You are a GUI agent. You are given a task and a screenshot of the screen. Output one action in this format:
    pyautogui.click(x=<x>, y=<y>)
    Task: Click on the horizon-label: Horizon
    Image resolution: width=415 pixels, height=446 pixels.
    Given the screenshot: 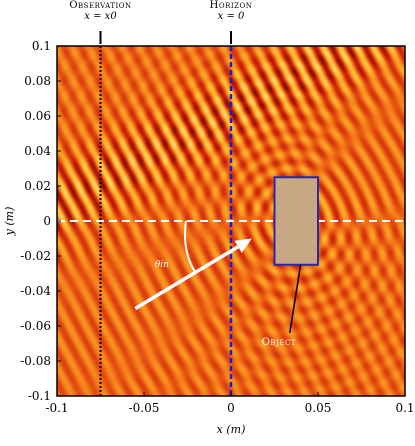 What is the action you would take?
    pyautogui.click(x=231, y=5)
    